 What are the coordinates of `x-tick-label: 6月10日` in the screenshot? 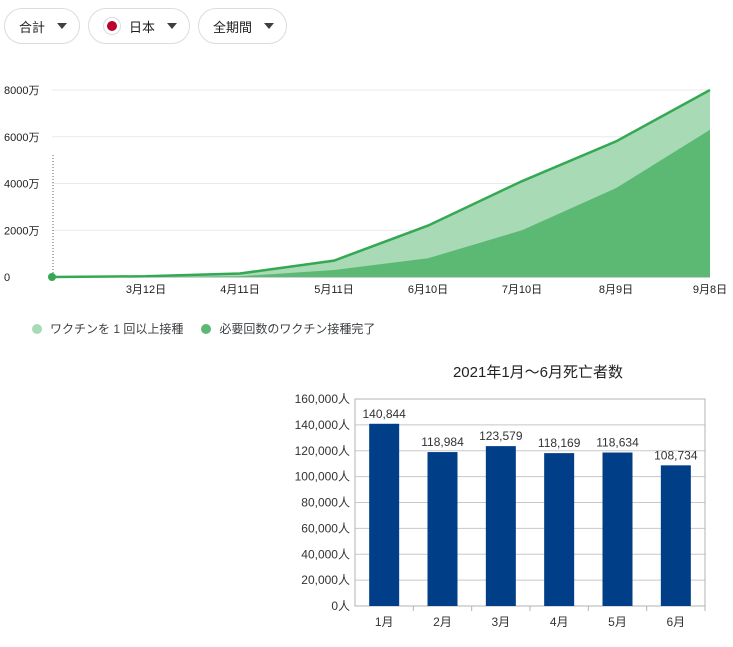 It's located at (428, 290).